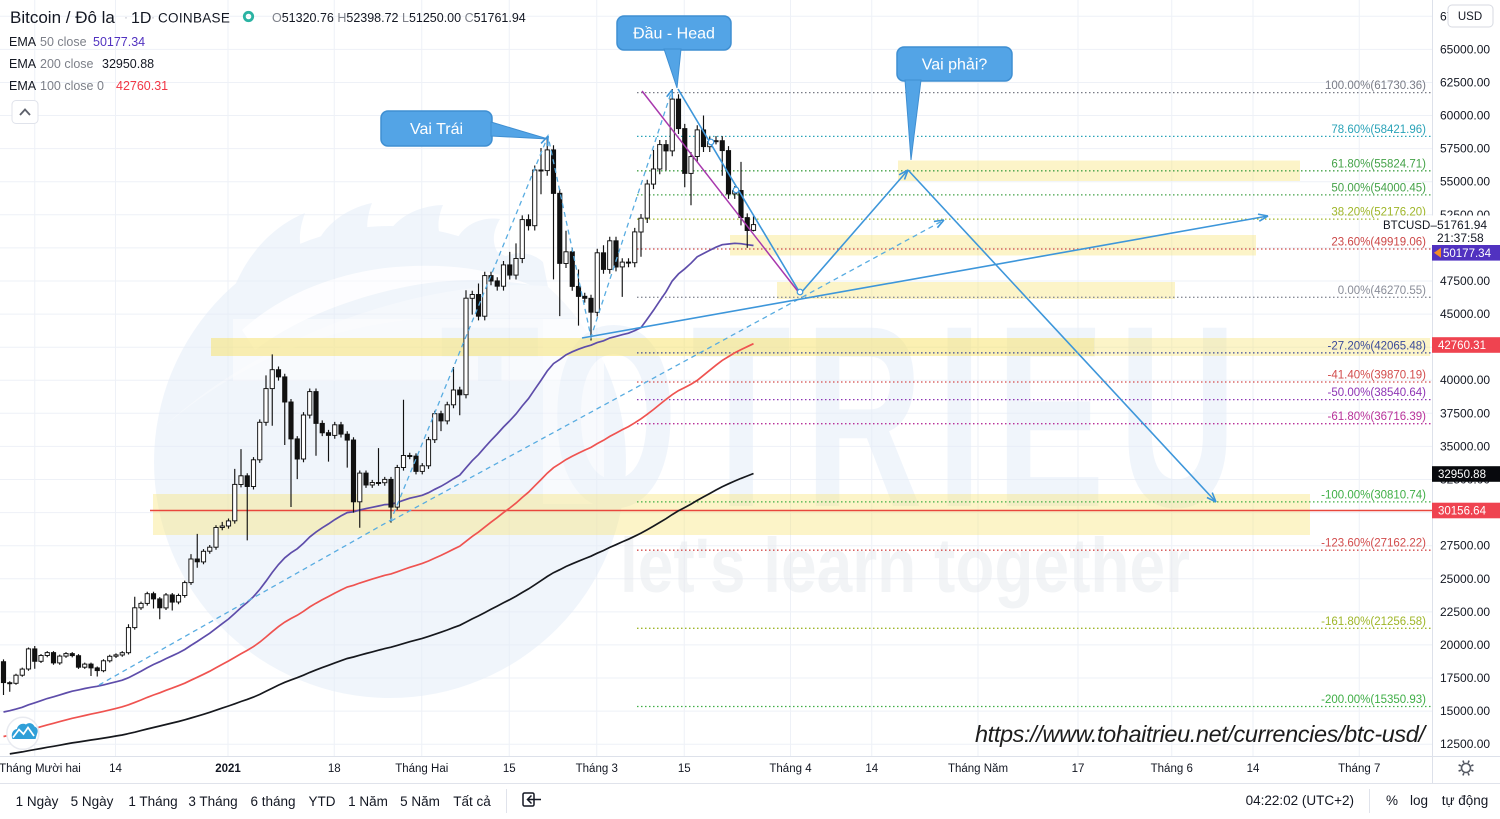 Image resolution: width=1500 pixels, height=819 pixels. I want to click on svg-text: 42760.31, so click(1462, 346).